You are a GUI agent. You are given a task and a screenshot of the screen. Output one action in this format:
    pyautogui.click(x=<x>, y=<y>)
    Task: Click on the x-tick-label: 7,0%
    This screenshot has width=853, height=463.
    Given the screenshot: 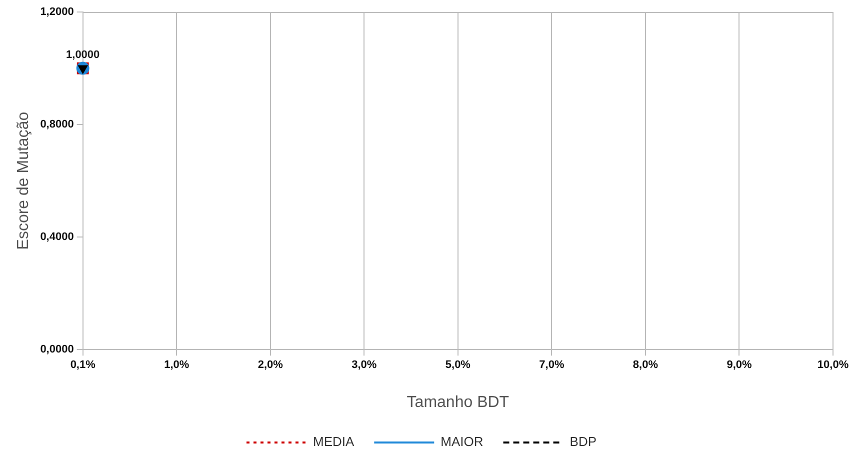 What is the action you would take?
    pyautogui.click(x=551, y=365)
    